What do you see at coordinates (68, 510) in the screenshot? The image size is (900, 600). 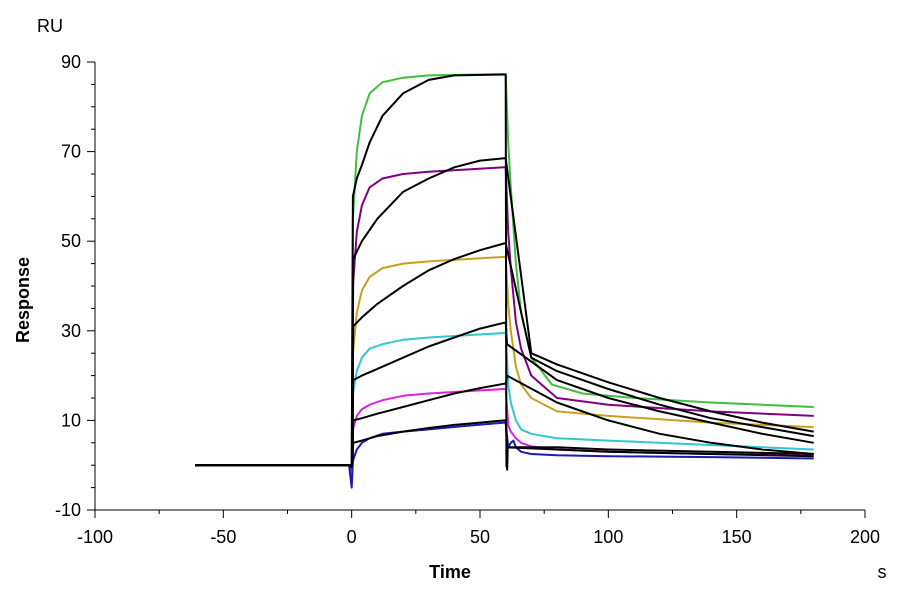 I see `y-tick-label: -10` at bounding box center [68, 510].